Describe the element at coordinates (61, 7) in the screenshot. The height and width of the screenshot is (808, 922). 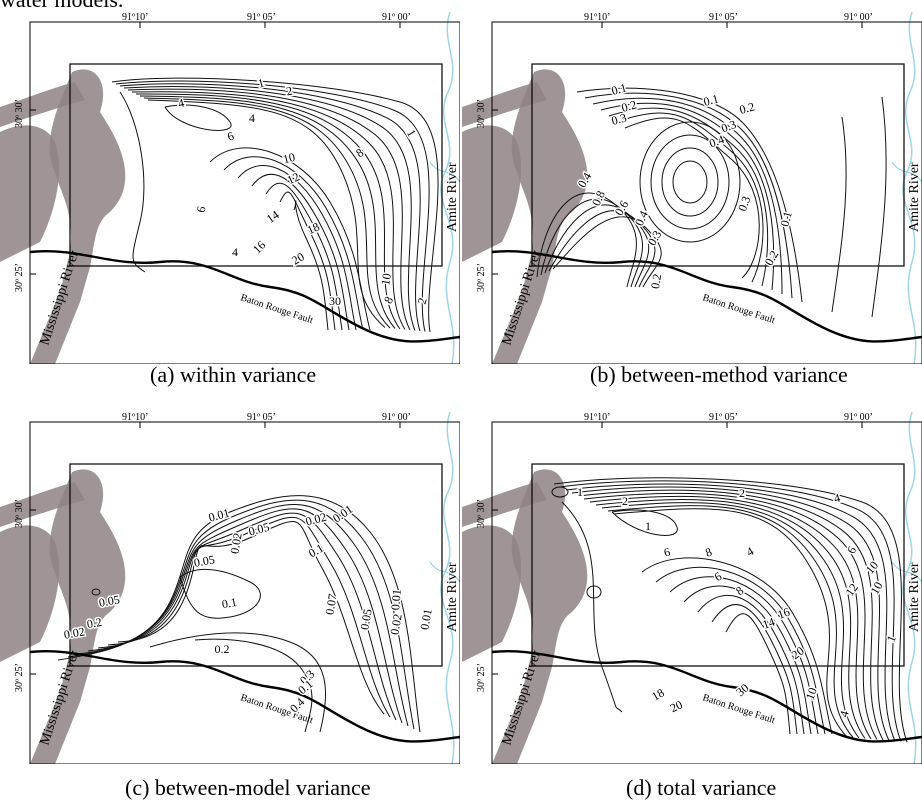
I see `intro-text: water models.` at that location.